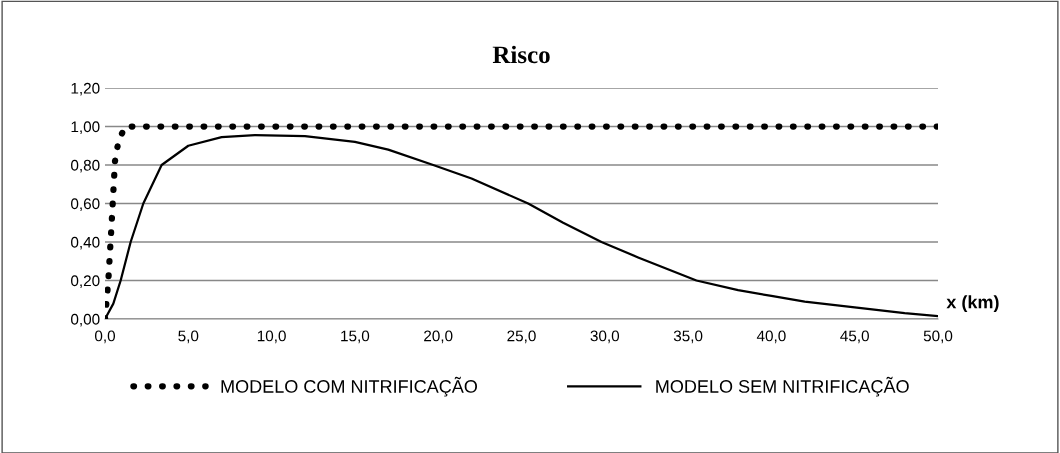 This screenshot has height=453, width=1060. I want to click on legend-label: MODELO COM NITRIFICAÇÃO, so click(349, 386).